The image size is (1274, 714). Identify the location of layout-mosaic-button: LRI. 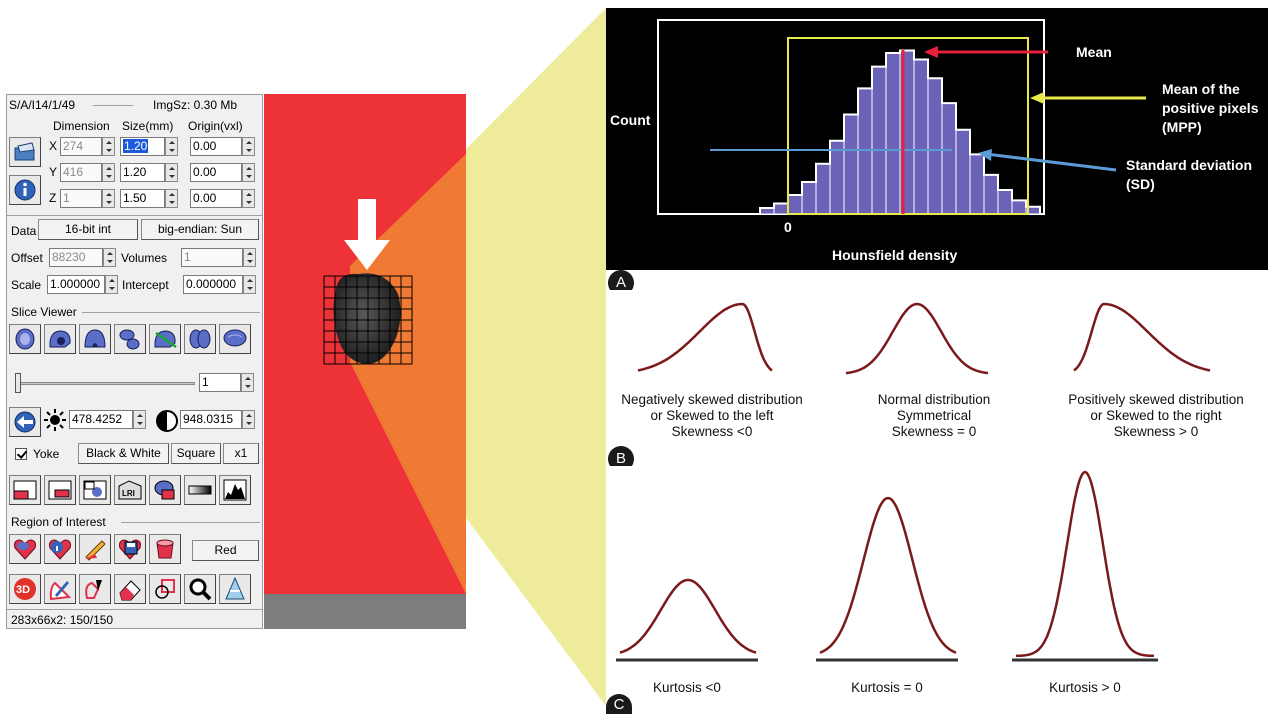
(130, 490).